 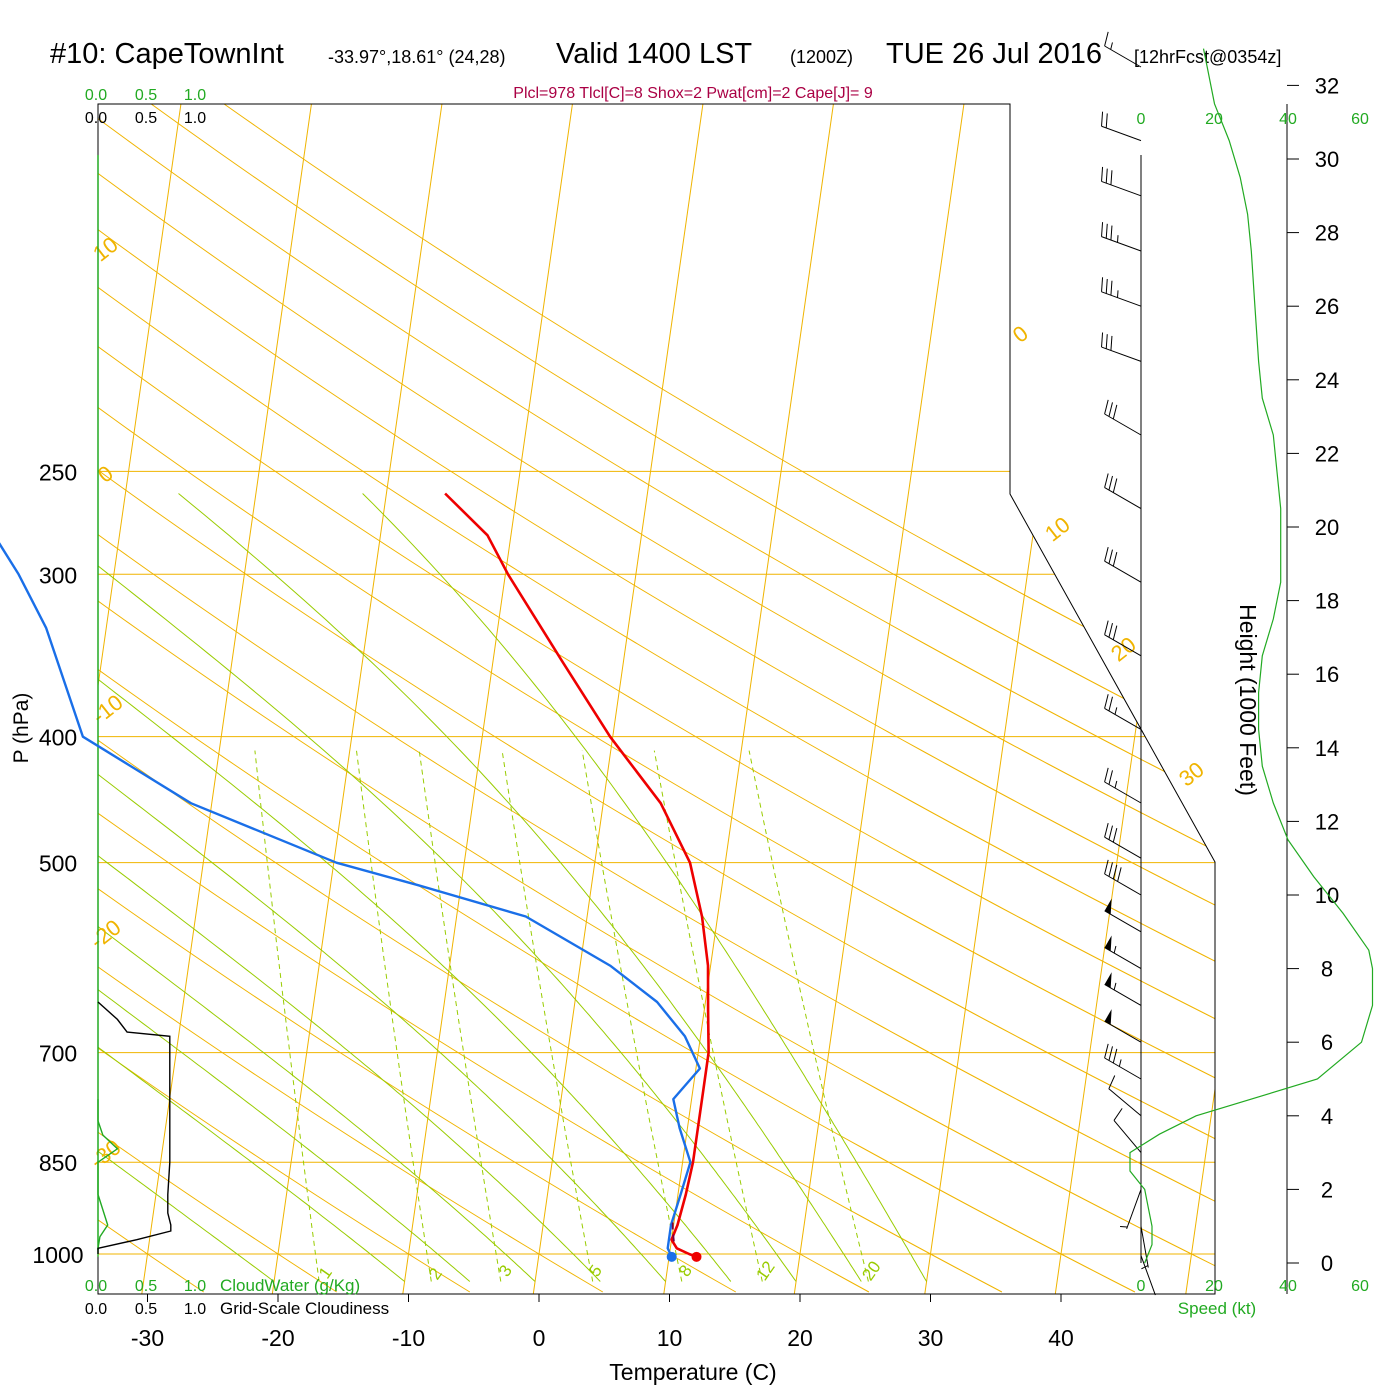 What do you see at coordinates (1327, 969) in the screenshot?
I see `height-tick-label: 8` at bounding box center [1327, 969].